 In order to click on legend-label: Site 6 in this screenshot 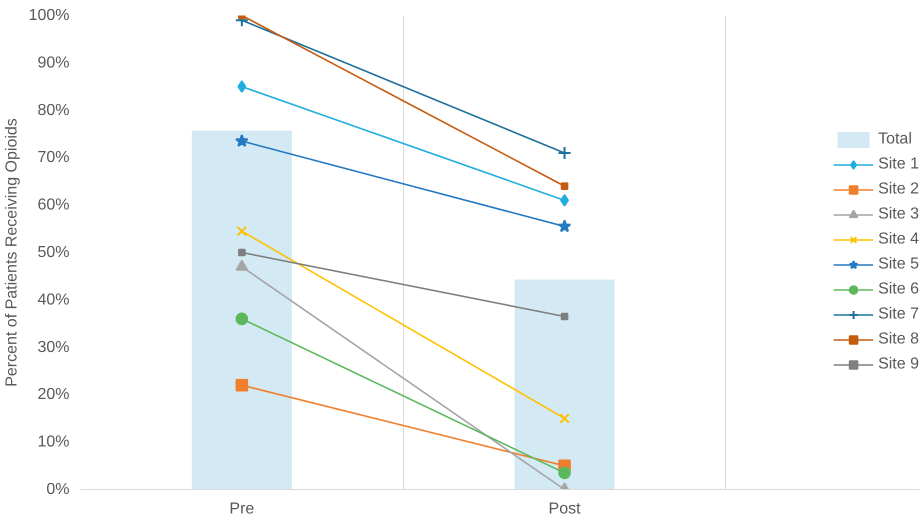, I will do `click(898, 289)`.